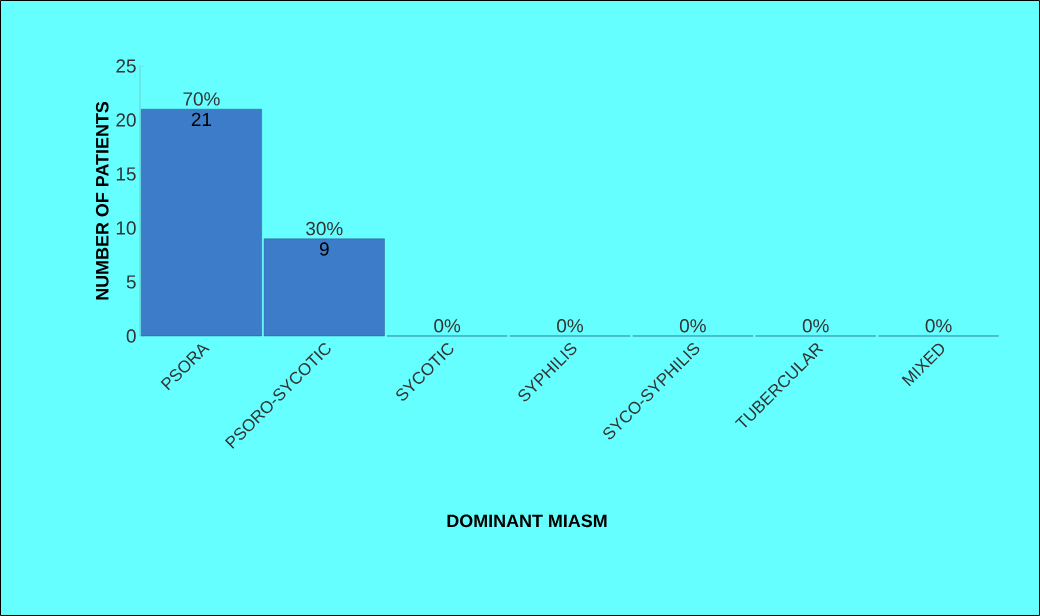 The width and height of the screenshot is (1040, 616). What do you see at coordinates (126, 66) in the screenshot?
I see `y-tick-label: 25` at bounding box center [126, 66].